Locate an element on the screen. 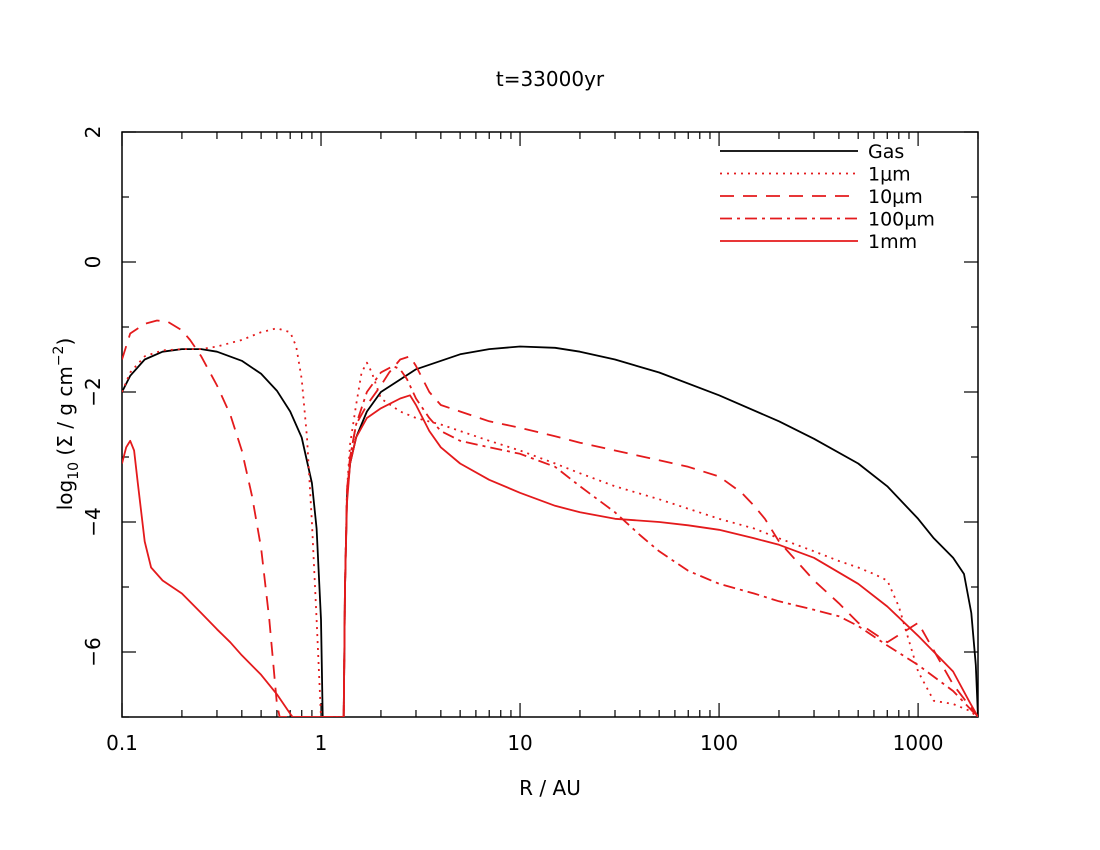 Image resolution: width=1100 pixels, height=850 pixels. x-tick-label: 0.1 is located at coordinates (122, 743).